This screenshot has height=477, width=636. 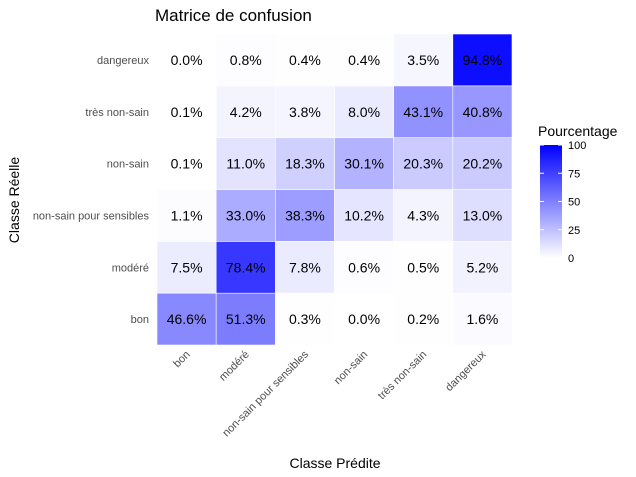 I want to click on cell-value-label: 20.3%, so click(x=423, y=164).